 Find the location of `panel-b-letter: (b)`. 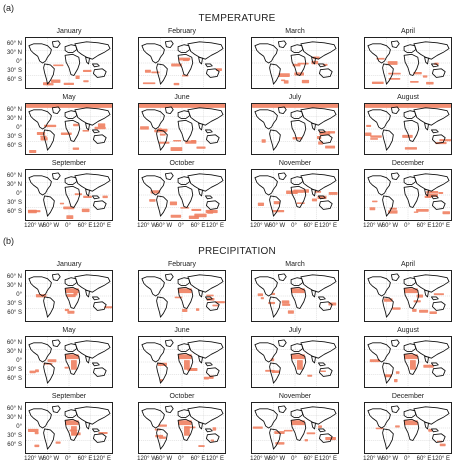

panel-b-letter: (b) is located at coordinates (8, 241).